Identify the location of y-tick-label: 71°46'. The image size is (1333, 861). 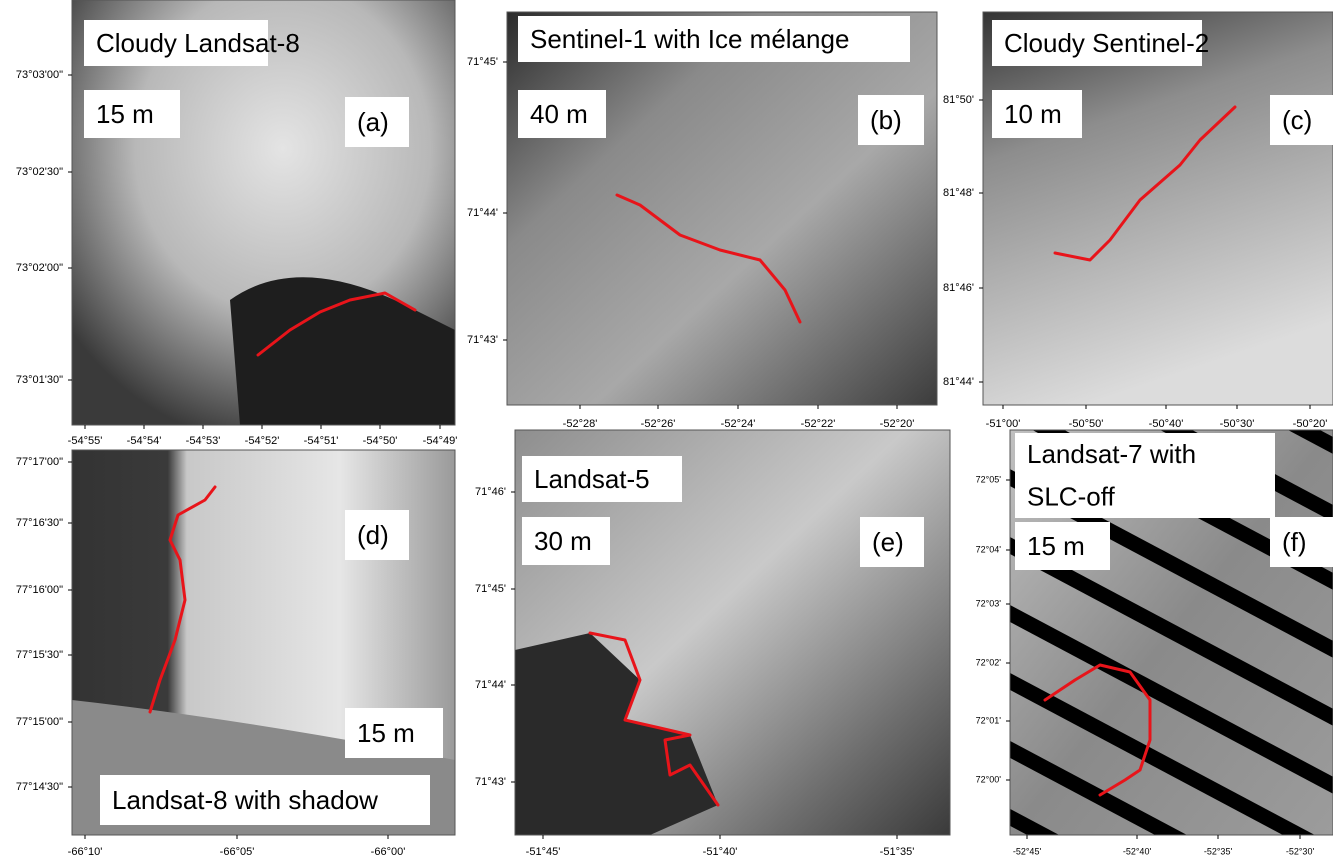
(490, 492).